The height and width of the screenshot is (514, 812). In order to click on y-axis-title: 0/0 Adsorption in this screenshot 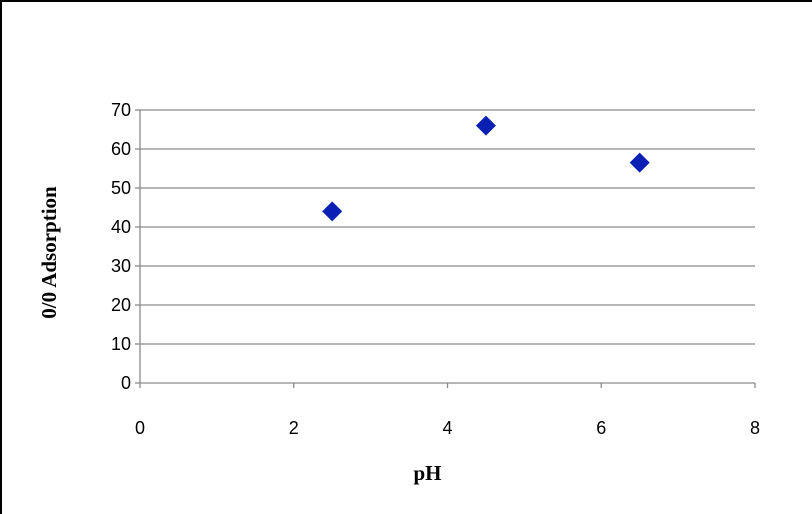, I will do `click(49, 252)`.